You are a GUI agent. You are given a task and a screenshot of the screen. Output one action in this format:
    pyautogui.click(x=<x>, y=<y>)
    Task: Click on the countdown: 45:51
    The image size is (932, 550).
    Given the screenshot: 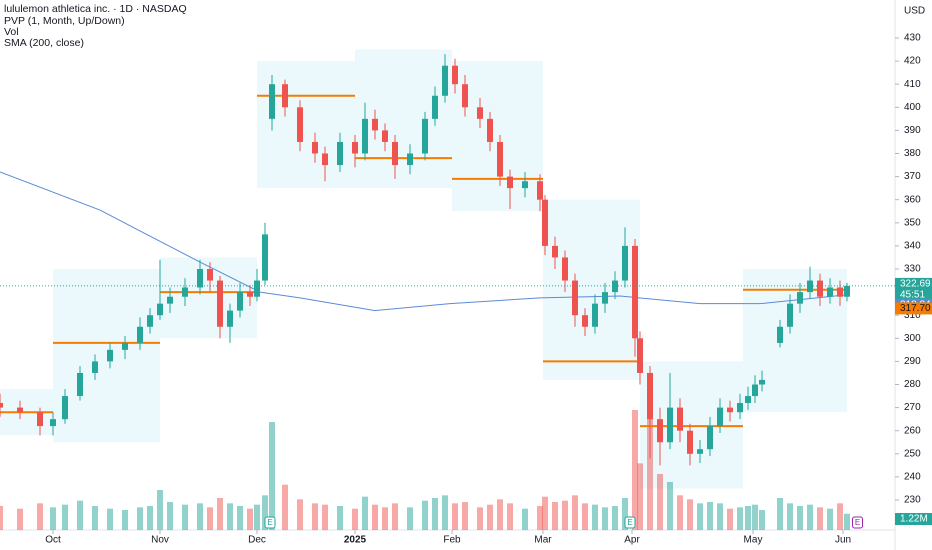 What is the action you would take?
    pyautogui.click(x=912, y=295)
    